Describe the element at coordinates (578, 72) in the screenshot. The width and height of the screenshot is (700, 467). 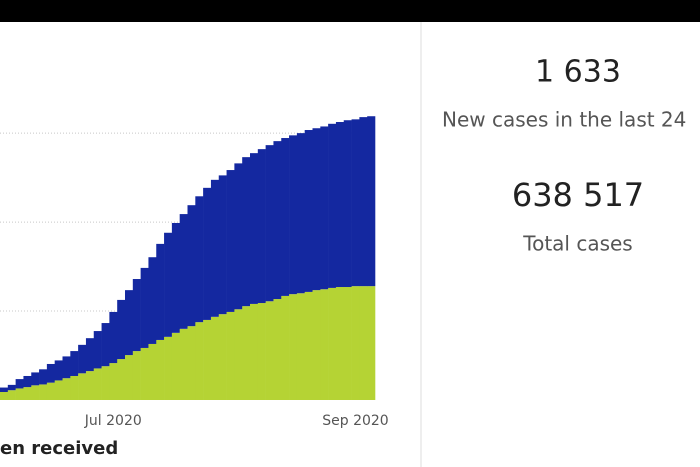
I see `kpi-value: 1 633` at that location.